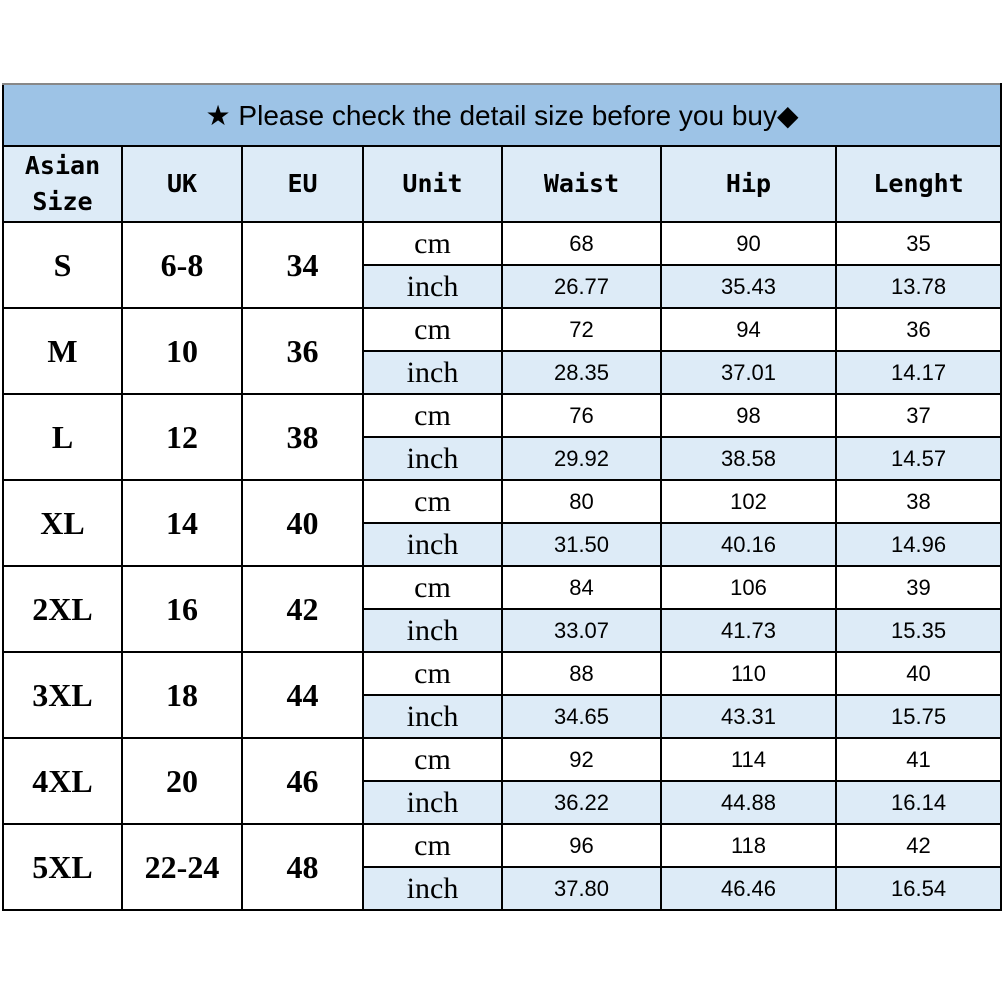 This screenshot has height=1002, width=1002. I want to click on table-row-inch: inch 37.80 46.46 16.54, so click(502, 888).